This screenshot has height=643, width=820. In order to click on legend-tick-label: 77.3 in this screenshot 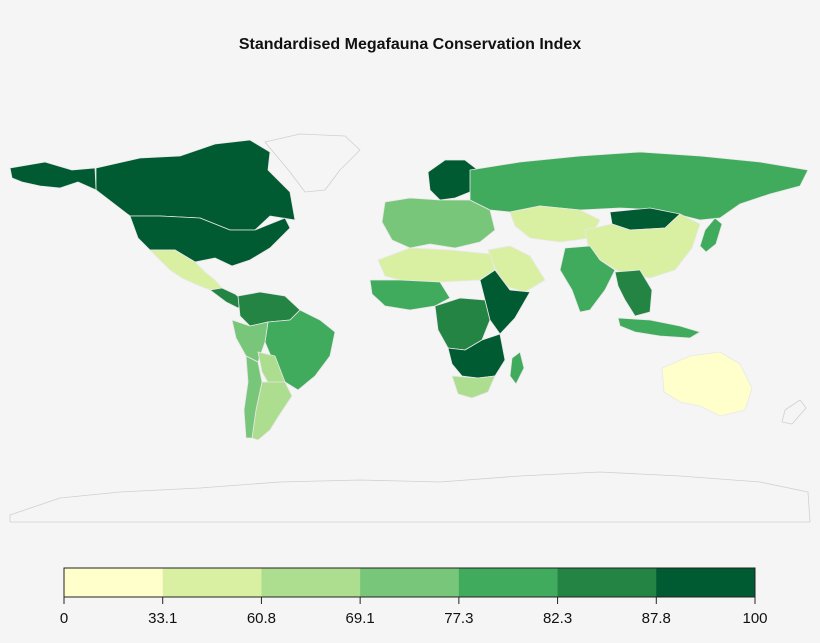, I will do `click(458, 618)`.